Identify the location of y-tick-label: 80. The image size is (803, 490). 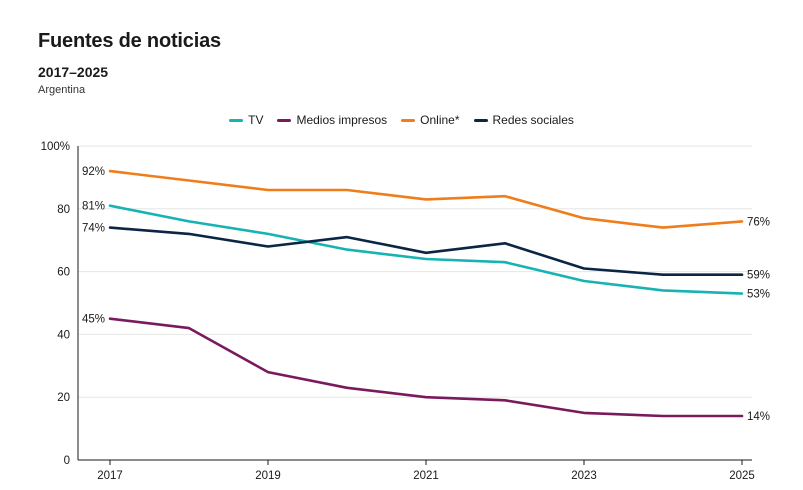
(63, 210).